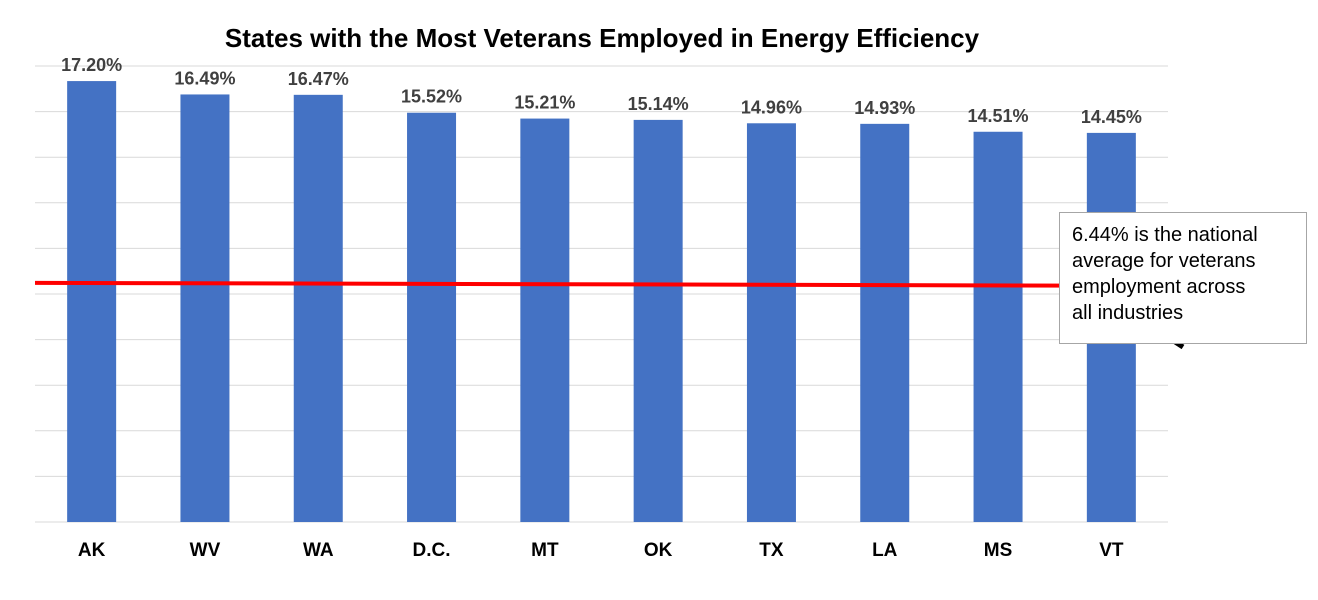  What do you see at coordinates (771, 550) in the screenshot?
I see `x-tick-label: TX` at bounding box center [771, 550].